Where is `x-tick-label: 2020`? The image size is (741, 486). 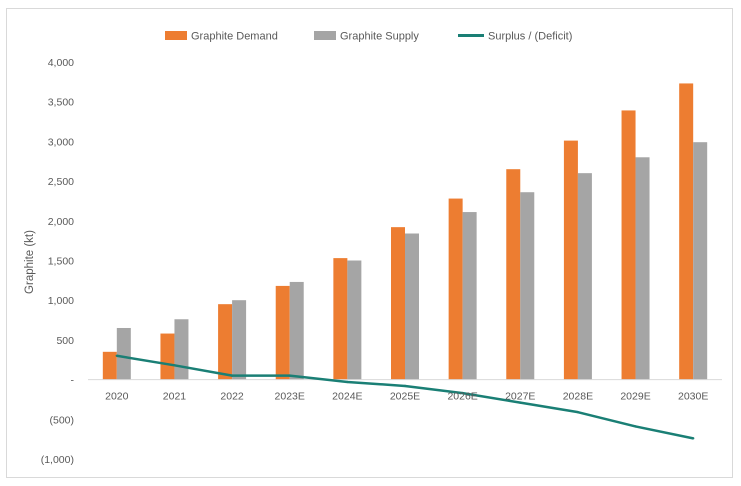
x-tick-label: 2020 is located at coordinates (117, 397).